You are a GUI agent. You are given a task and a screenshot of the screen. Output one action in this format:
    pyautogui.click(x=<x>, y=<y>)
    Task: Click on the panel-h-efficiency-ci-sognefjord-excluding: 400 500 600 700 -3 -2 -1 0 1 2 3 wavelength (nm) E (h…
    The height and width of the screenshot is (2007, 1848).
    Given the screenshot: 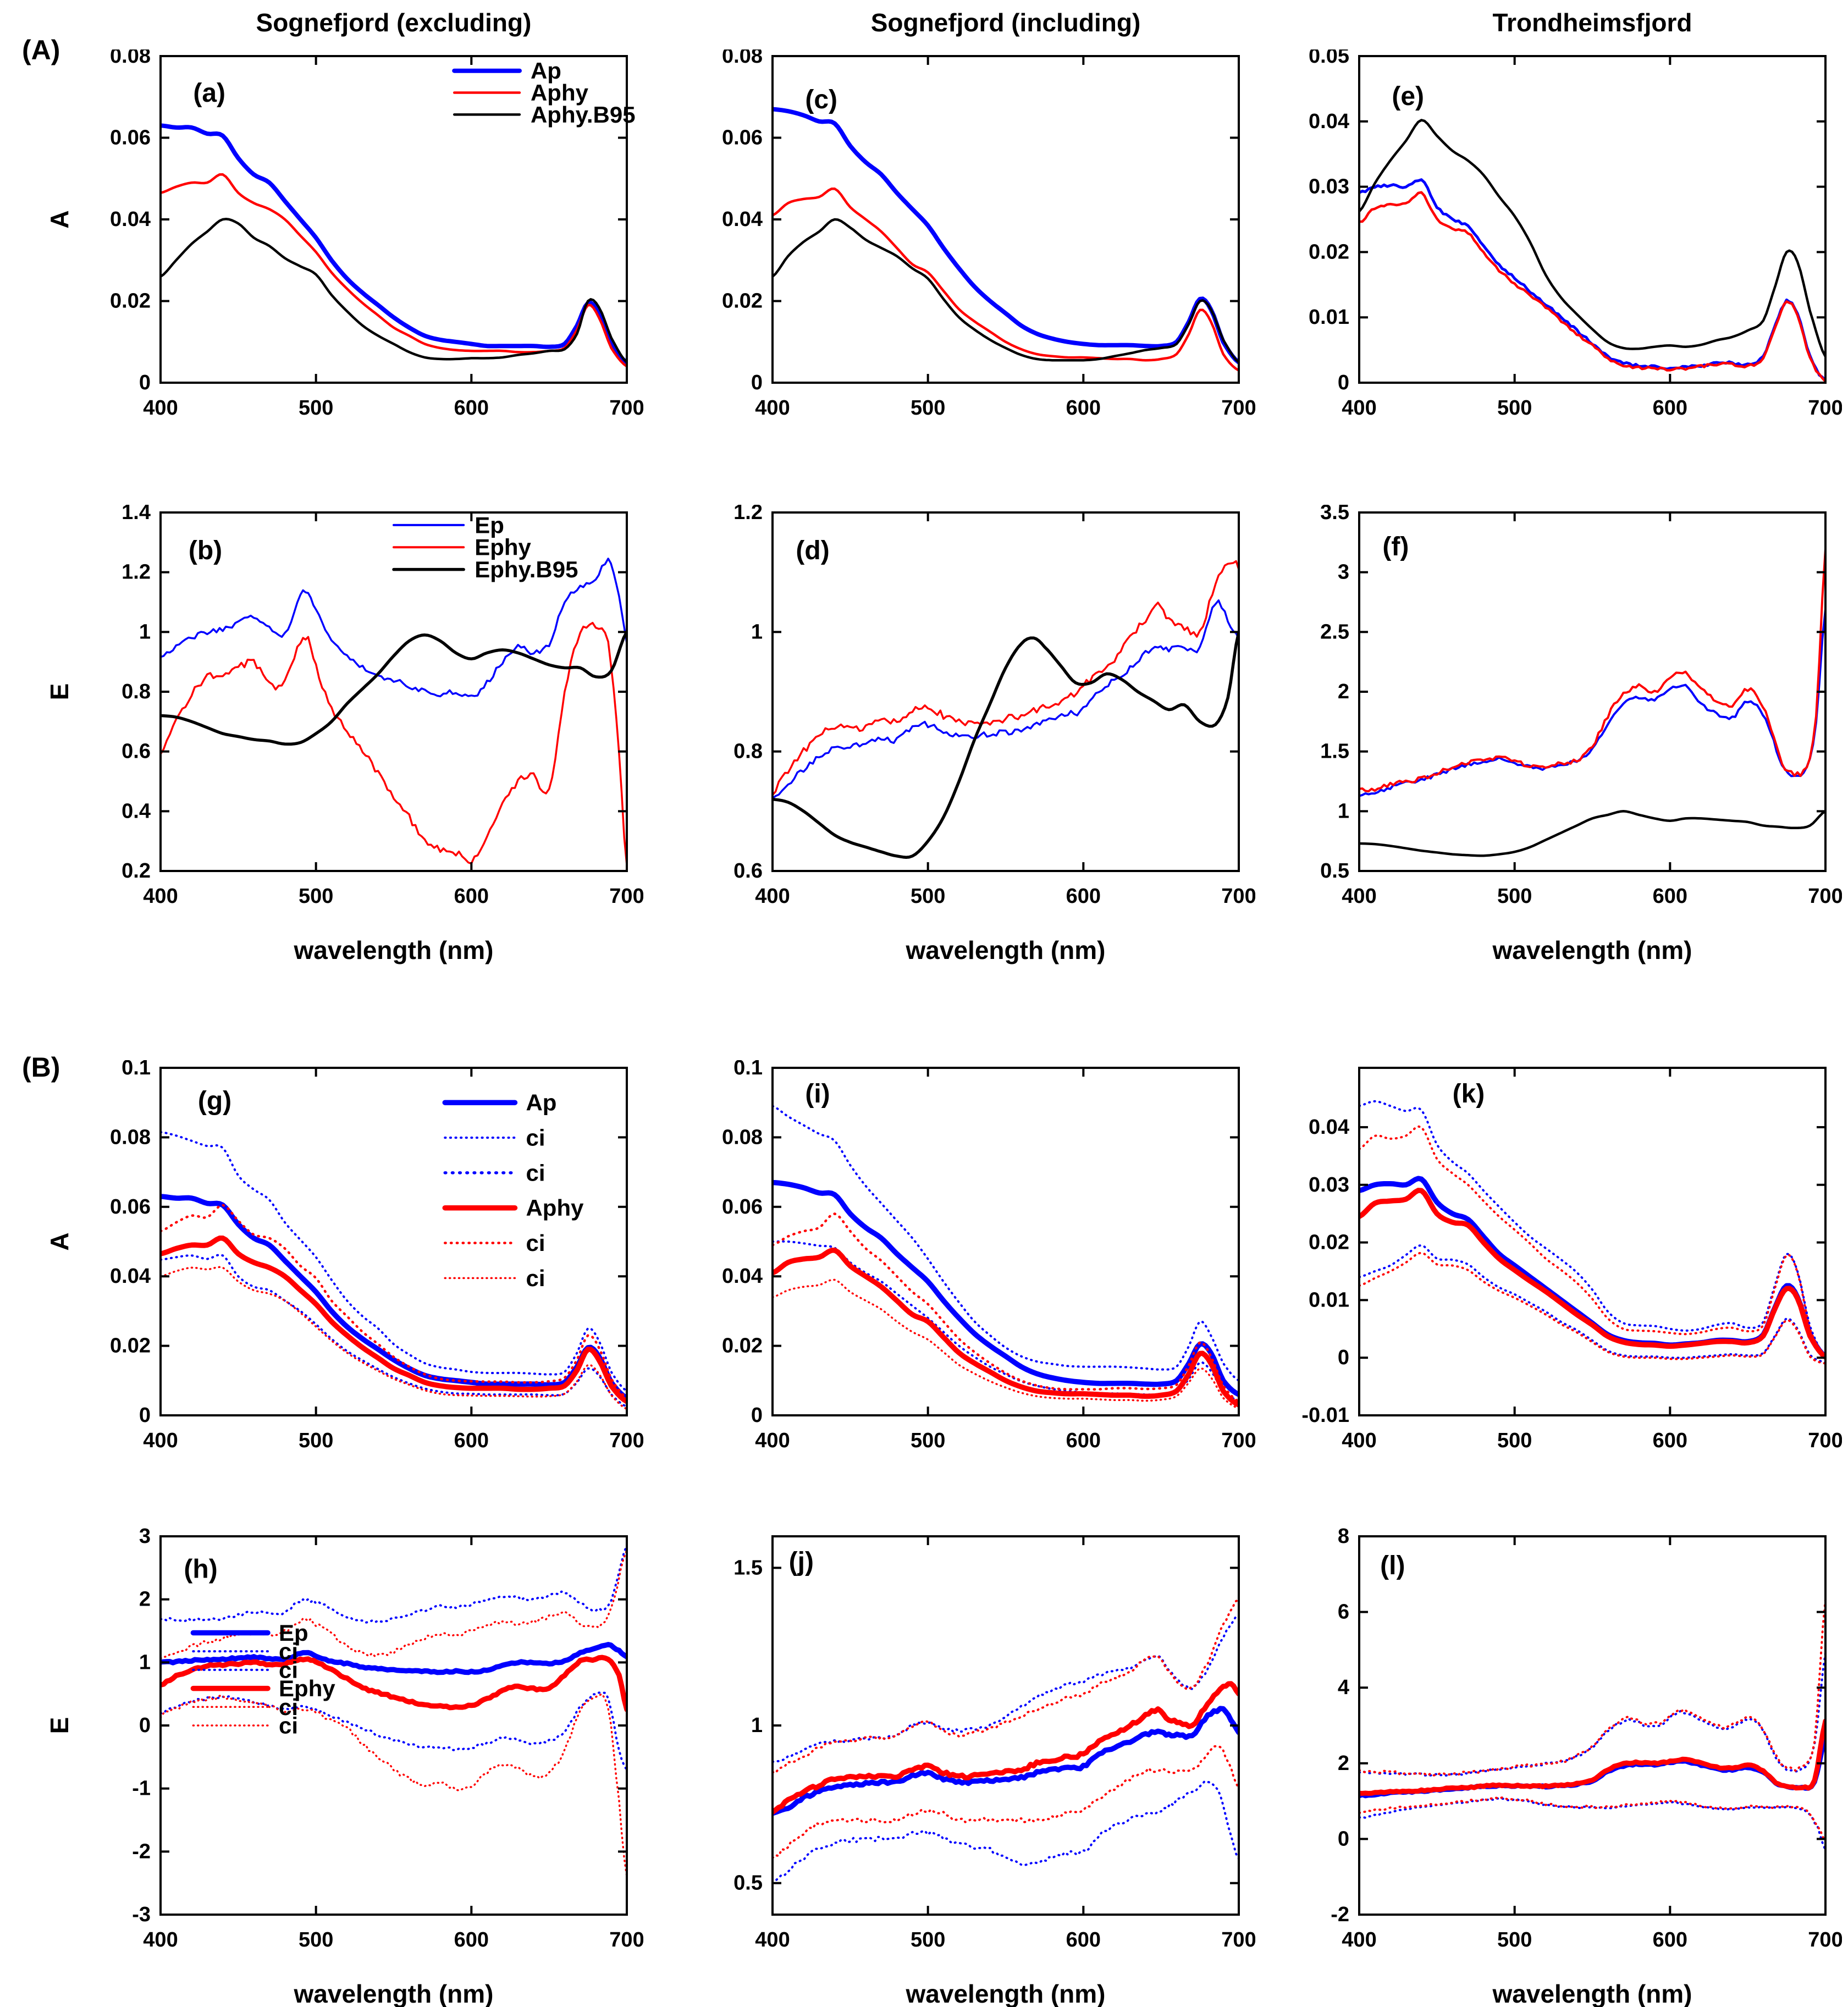 What is the action you would take?
    pyautogui.click(x=335, y=1766)
    